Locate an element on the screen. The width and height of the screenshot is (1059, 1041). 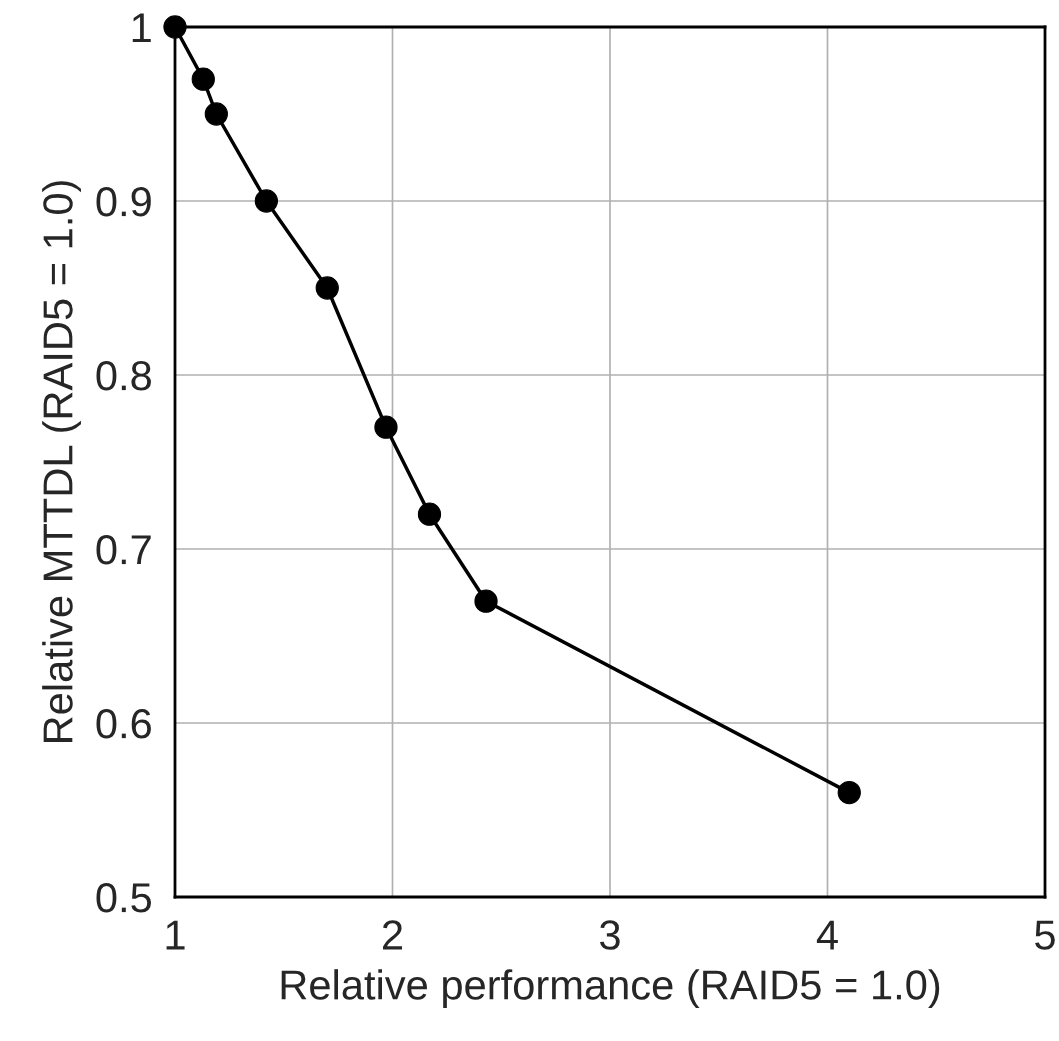
y-tick-label: 0.8 is located at coordinates (123, 376).